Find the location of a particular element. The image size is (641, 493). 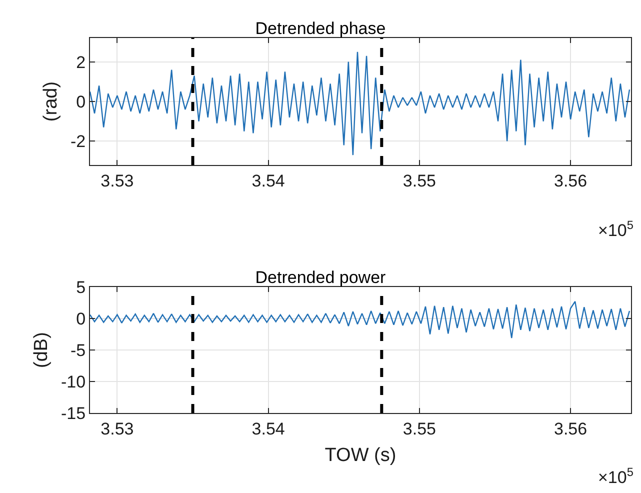

y-tick-label: -10 is located at coordinates (73, 382).